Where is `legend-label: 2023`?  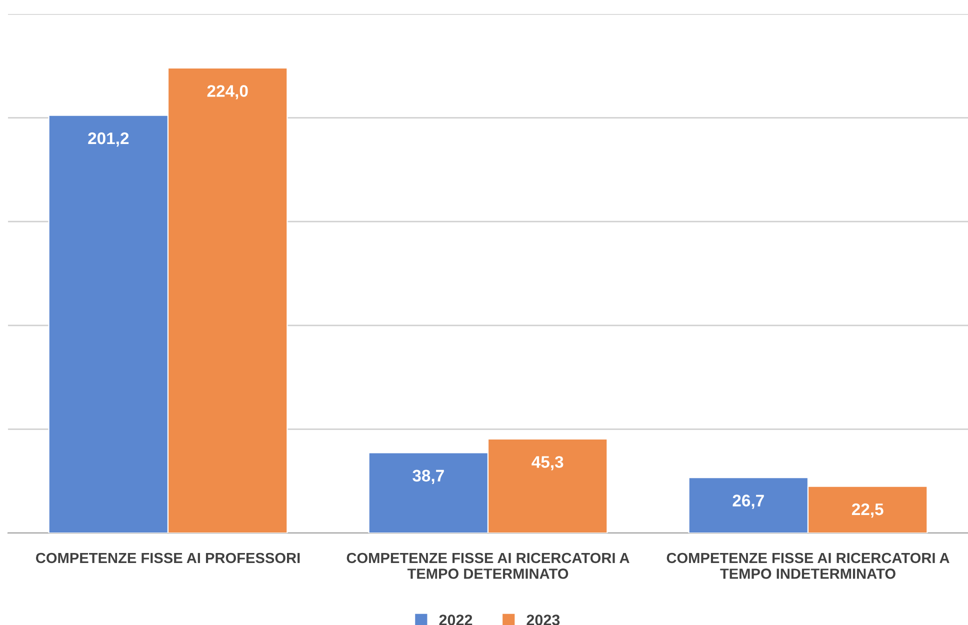
legend-label: 2023 is located at coordinates (543, 619).